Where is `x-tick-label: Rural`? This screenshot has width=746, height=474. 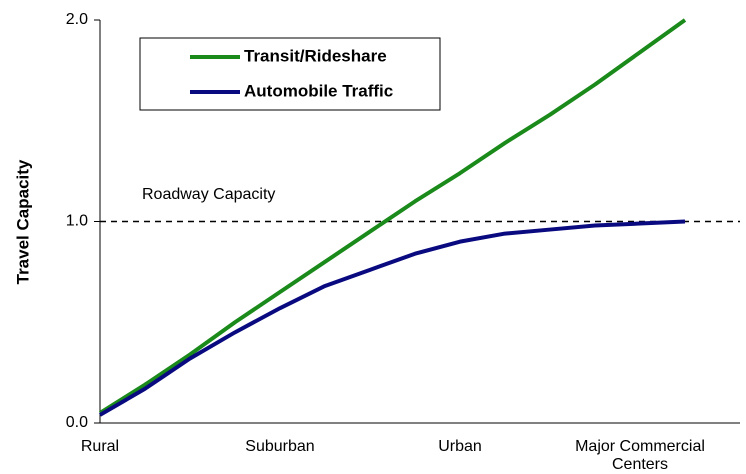 x-tick-label: Rural is located at coordinates (100, 446).